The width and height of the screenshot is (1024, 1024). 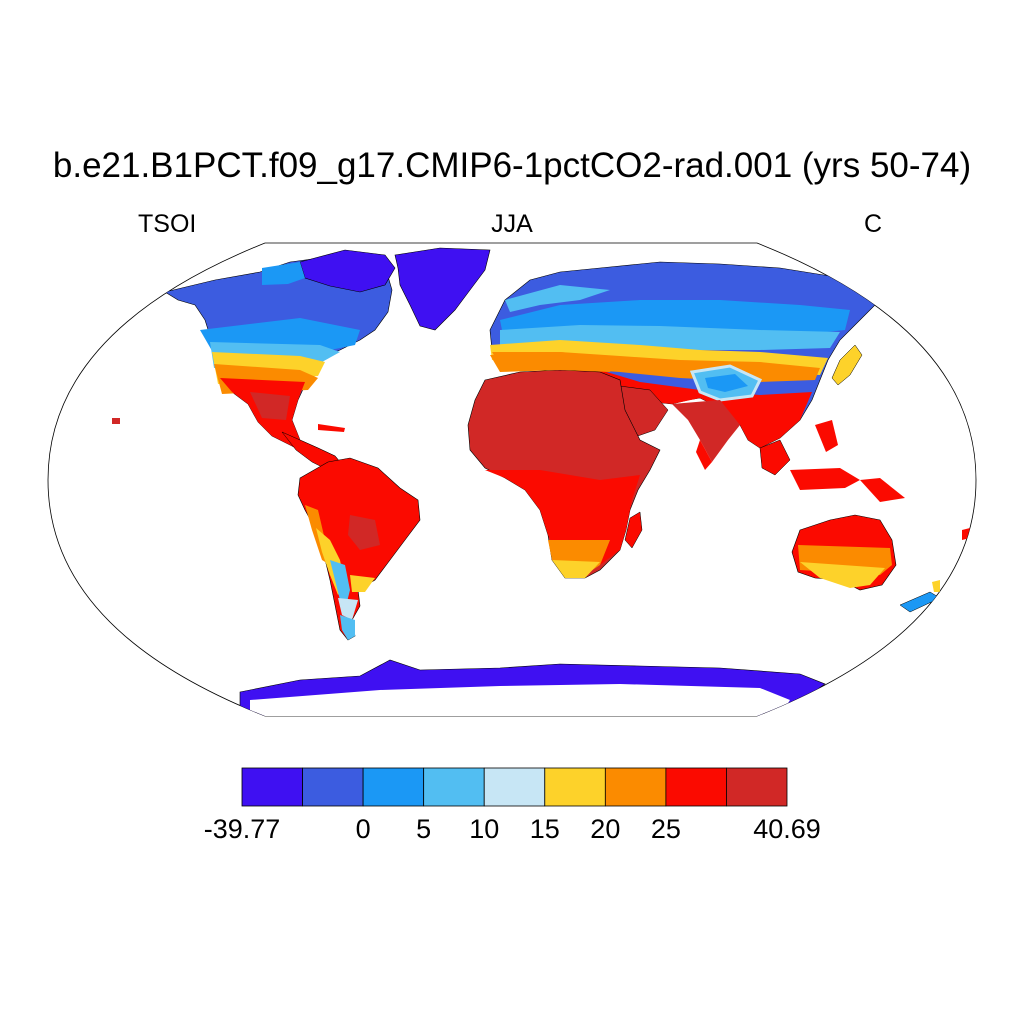 What do you see at coordinates (512, 224) in the screenshot?
I see `season-label: JJA` at bounding box center [512, 224].